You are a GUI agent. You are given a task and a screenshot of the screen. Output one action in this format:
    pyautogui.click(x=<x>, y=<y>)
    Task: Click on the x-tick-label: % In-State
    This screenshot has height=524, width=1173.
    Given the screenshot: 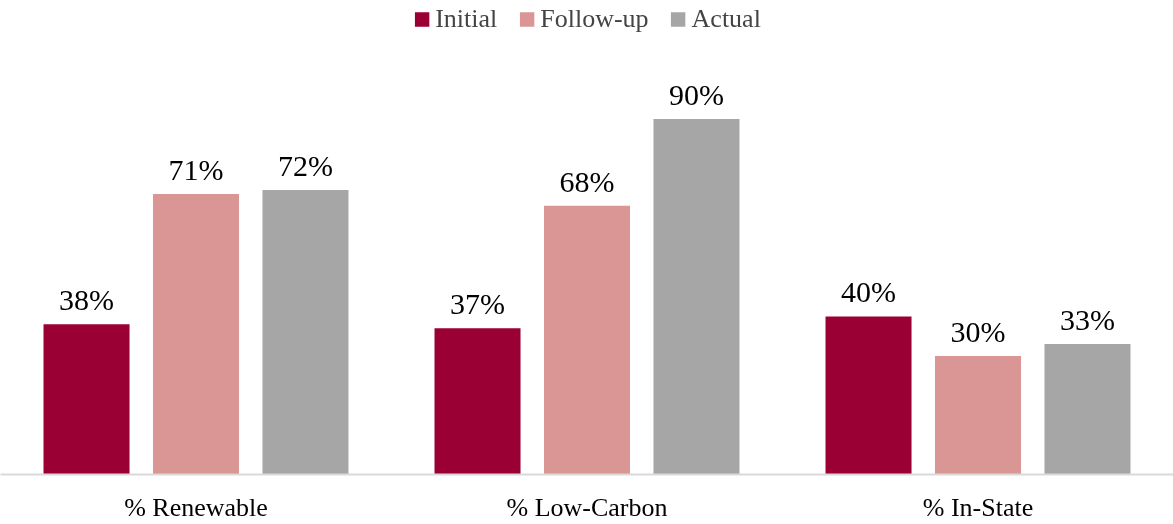 What is the action you would take?
    pyautogui.click(x=978, y=507)
    